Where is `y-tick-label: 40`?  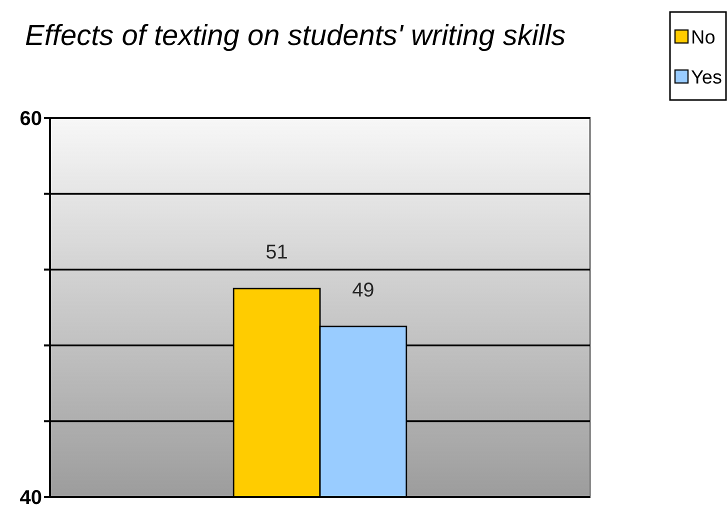 y-tick-label: 40 is located at coordinates (31, 498).